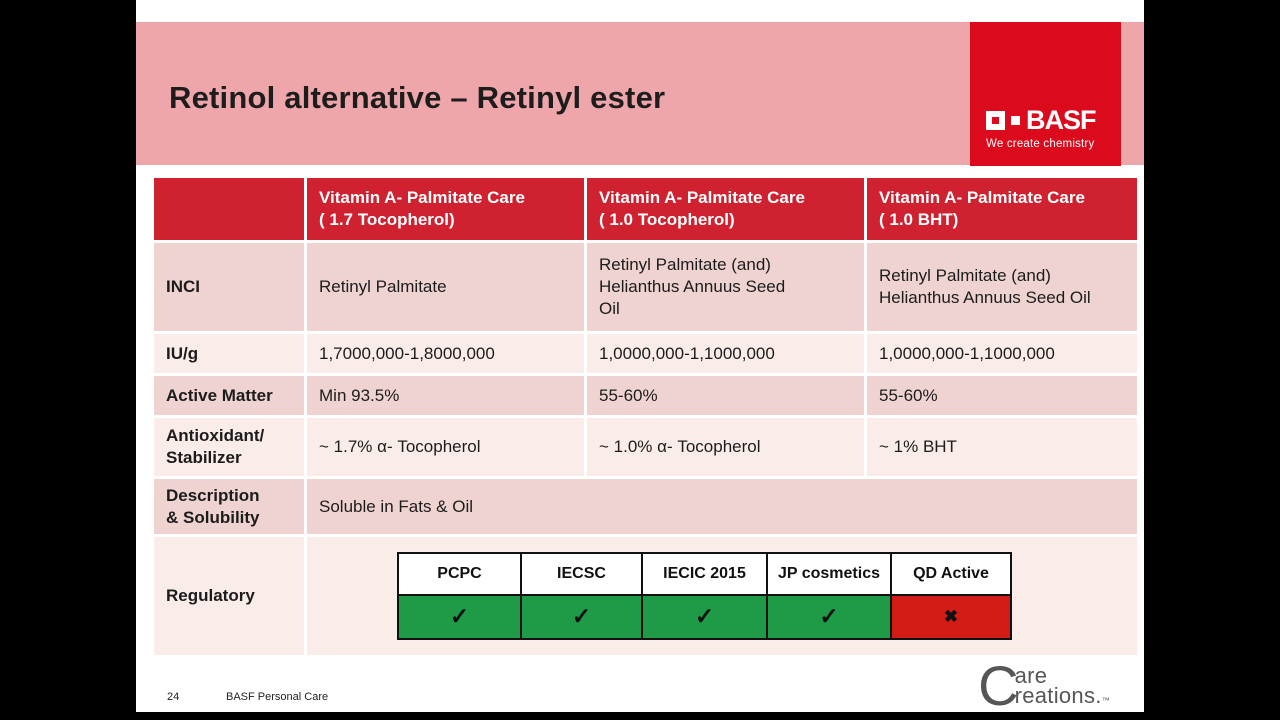  What do you see at coordinates (229, 395) in the screenshot?
I see `row-label-active-matter: Active Matter` at bounding box center [229, 395].